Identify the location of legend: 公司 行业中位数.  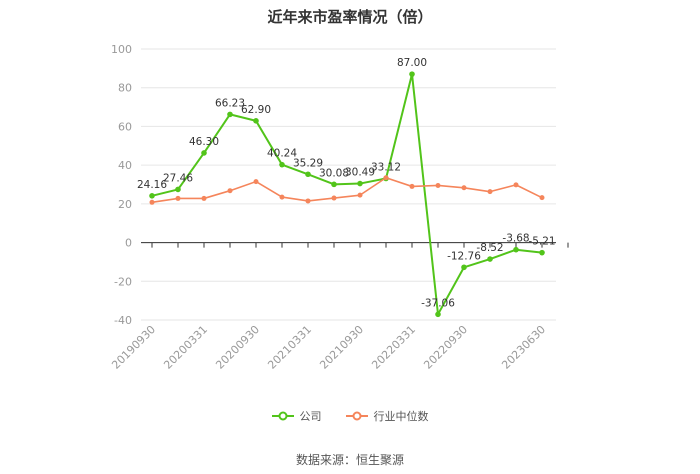
(350, 416).